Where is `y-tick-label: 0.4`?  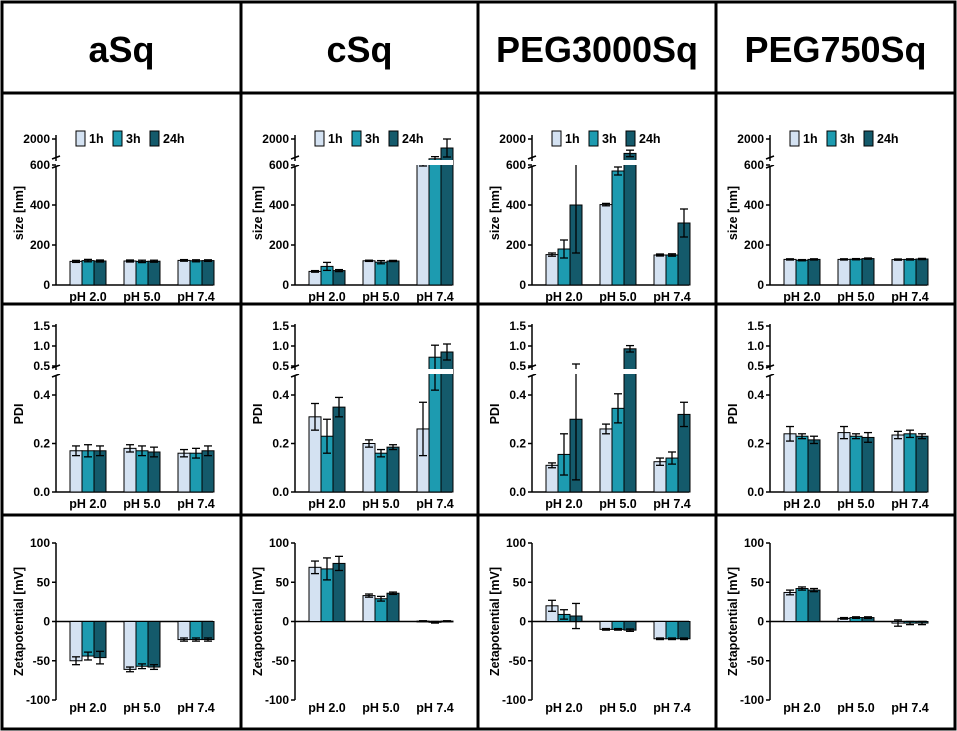
y-tick-label: 0.4 is located at coordinates (517, 395).